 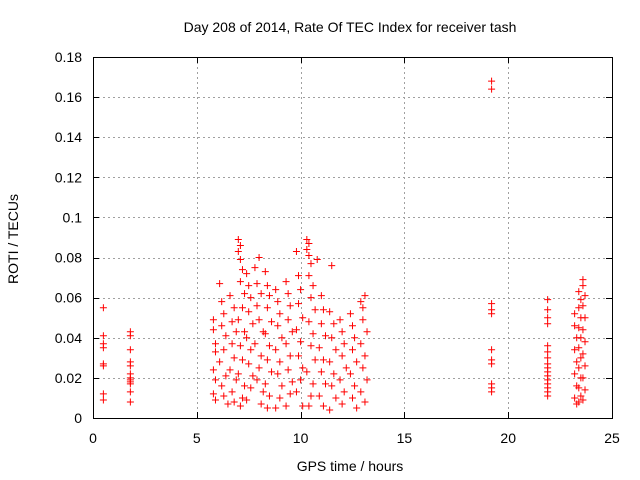 I want to click on y-tick-label: 0.06, so click(x=68, y=298).